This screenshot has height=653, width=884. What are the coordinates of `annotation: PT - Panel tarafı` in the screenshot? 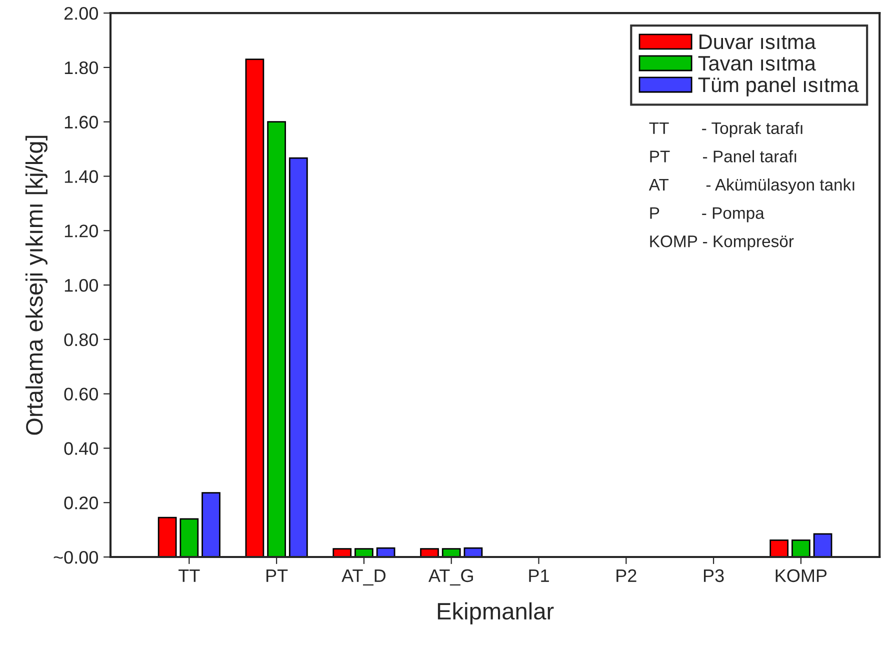 It's located at (723, 156).